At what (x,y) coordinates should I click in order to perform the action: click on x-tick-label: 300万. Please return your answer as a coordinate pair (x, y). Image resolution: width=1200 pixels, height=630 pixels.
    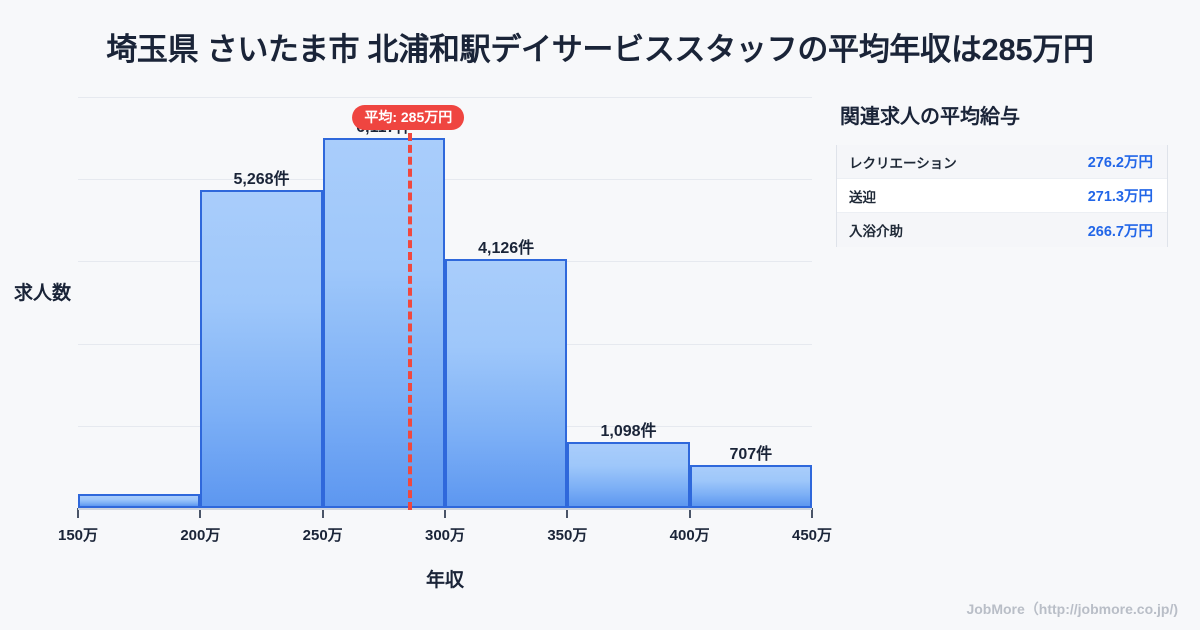
    Looking at the image, I should click on (445, 535).